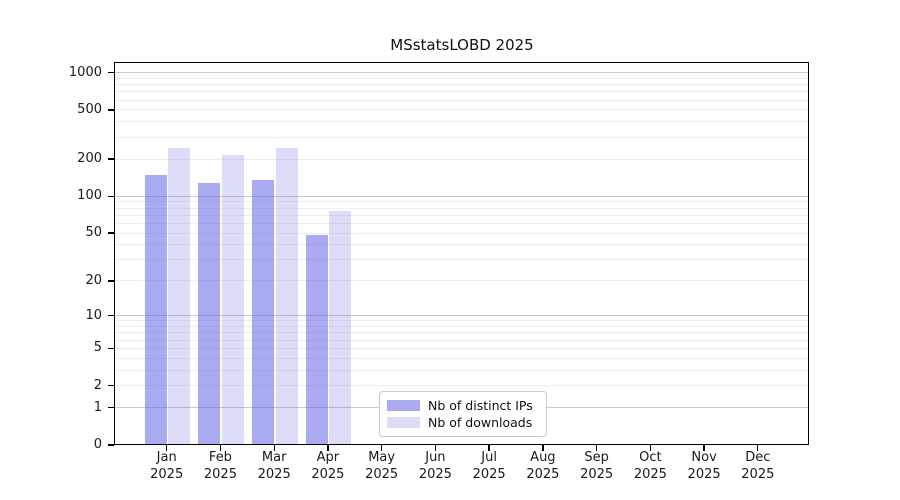  Describe the element at coordinates (704, 466) in the screenshot. I see `x-axis-tick-label: Nov 2025` at that location.